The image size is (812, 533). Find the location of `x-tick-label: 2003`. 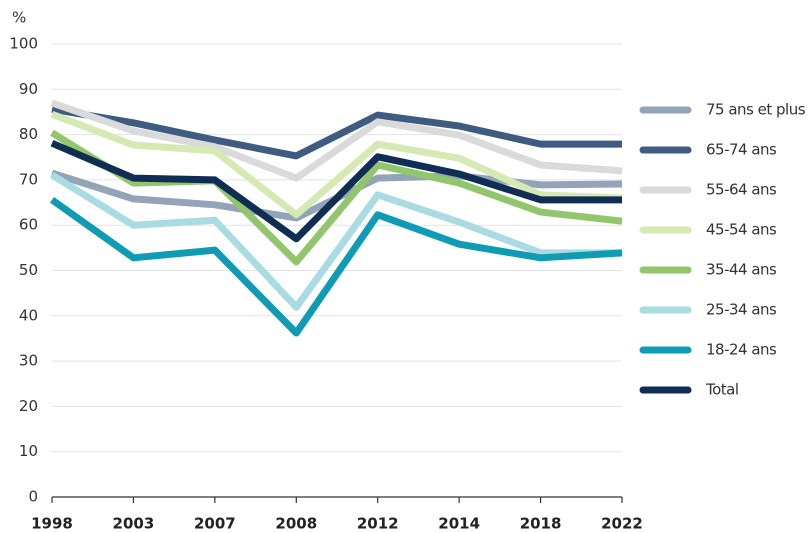

x-tick-label: 2003 is located at coordinates (134, 524).